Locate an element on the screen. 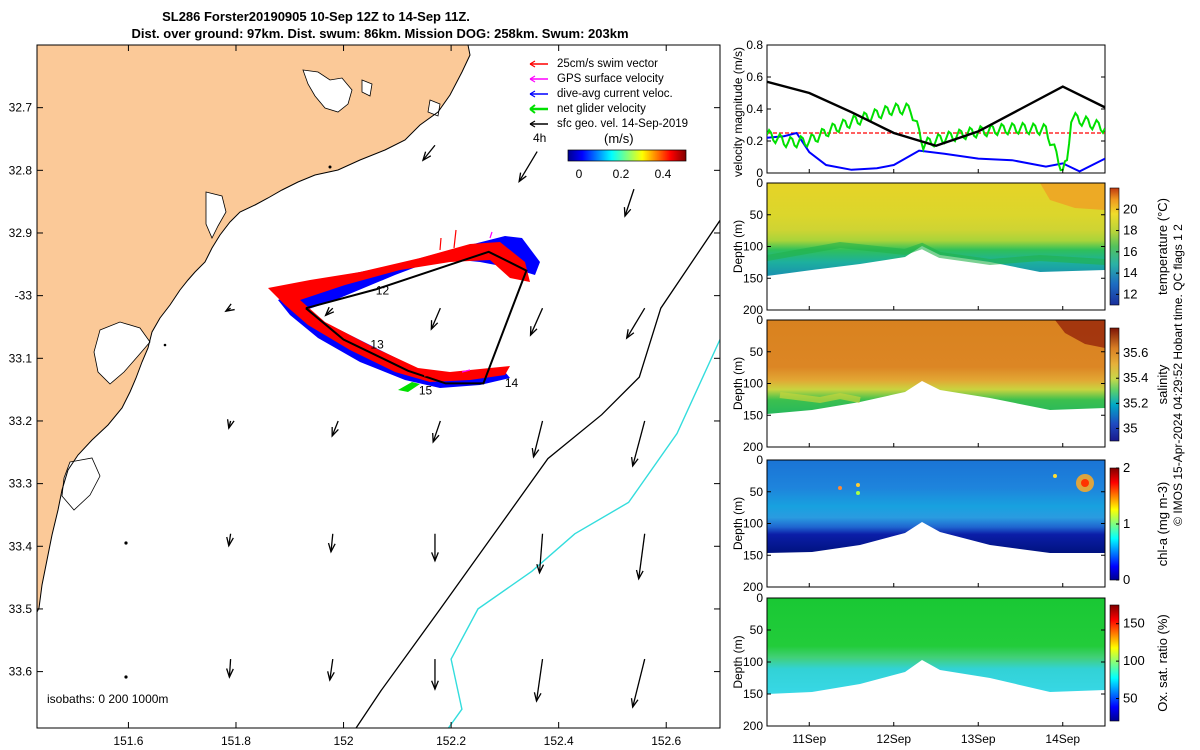 This screenshot has width=1200, height=750. day-label: 12 is located at coordinates (383, 290).